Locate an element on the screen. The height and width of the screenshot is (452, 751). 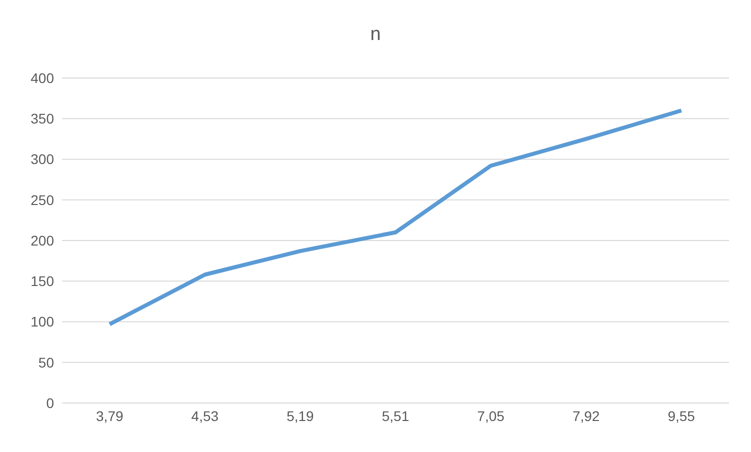
y-tick-label: 50 is located at coordinates (46, 362).